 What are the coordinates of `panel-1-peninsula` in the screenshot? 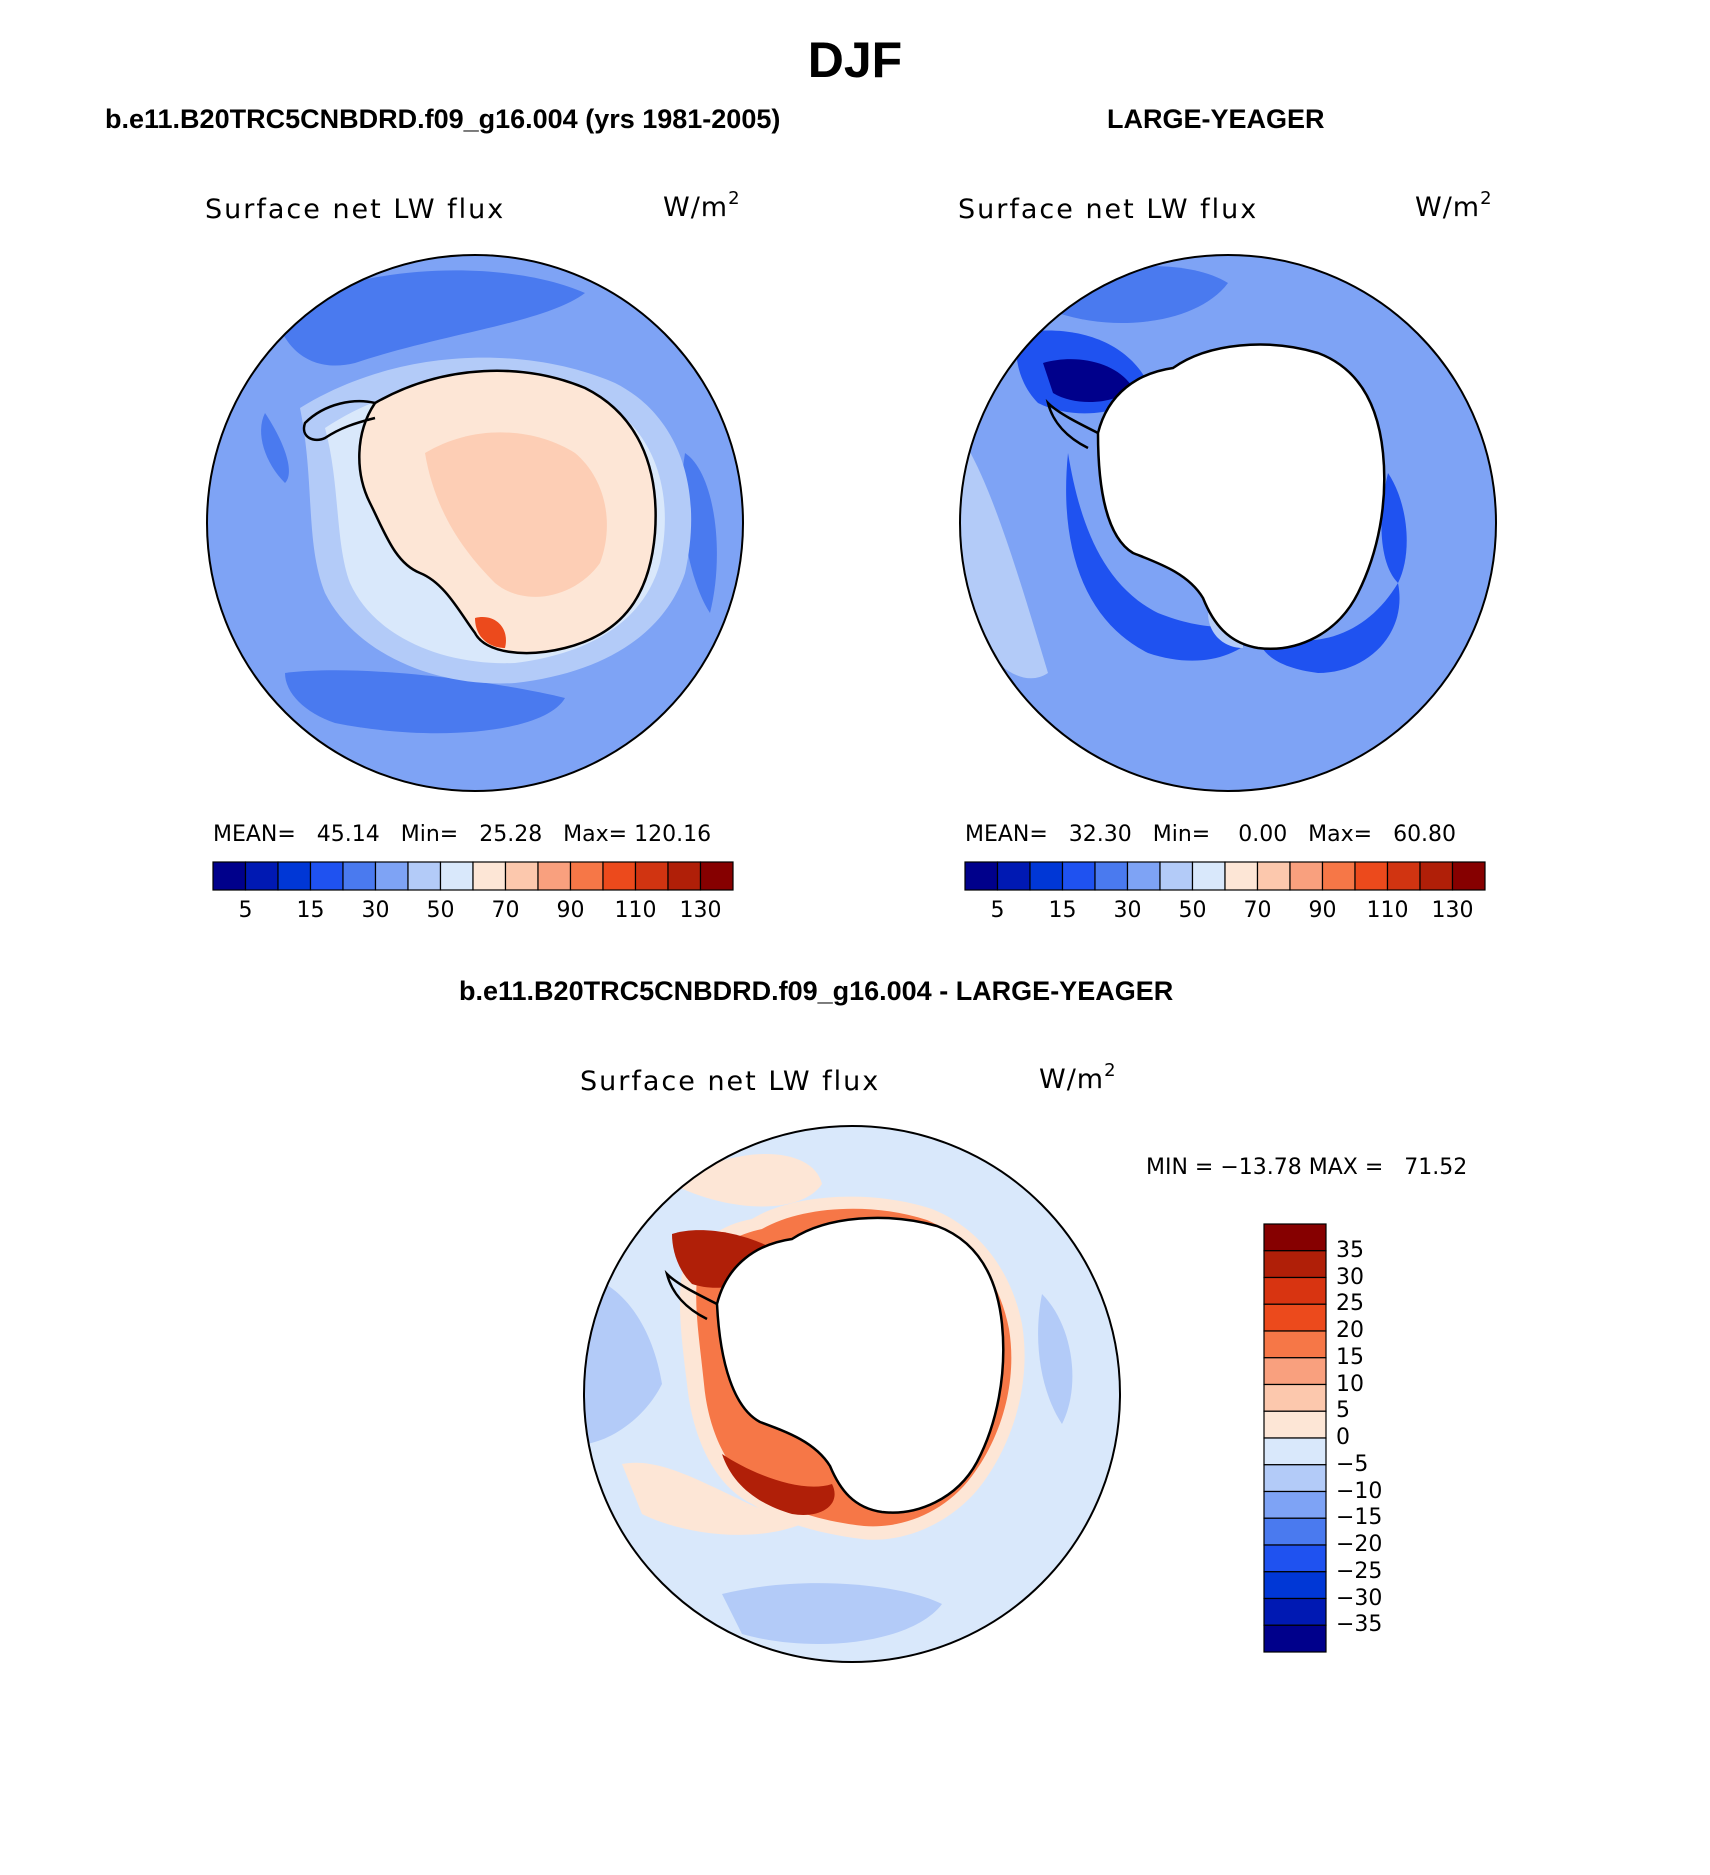 It's located at (339, 420).